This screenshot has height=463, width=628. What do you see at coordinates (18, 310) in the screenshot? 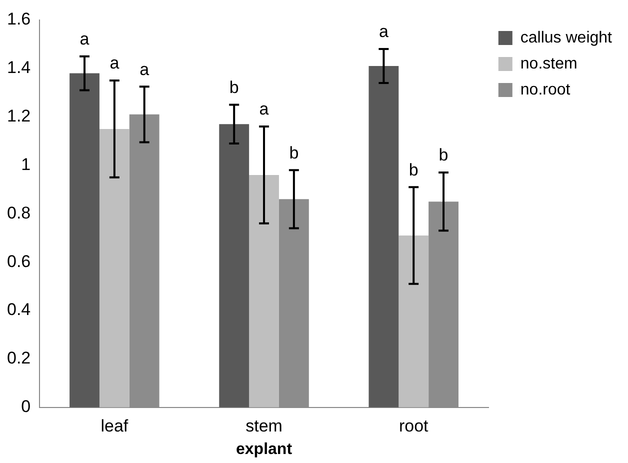
I see `y-tick-label: 0.4` at bounding box center [18, 310].